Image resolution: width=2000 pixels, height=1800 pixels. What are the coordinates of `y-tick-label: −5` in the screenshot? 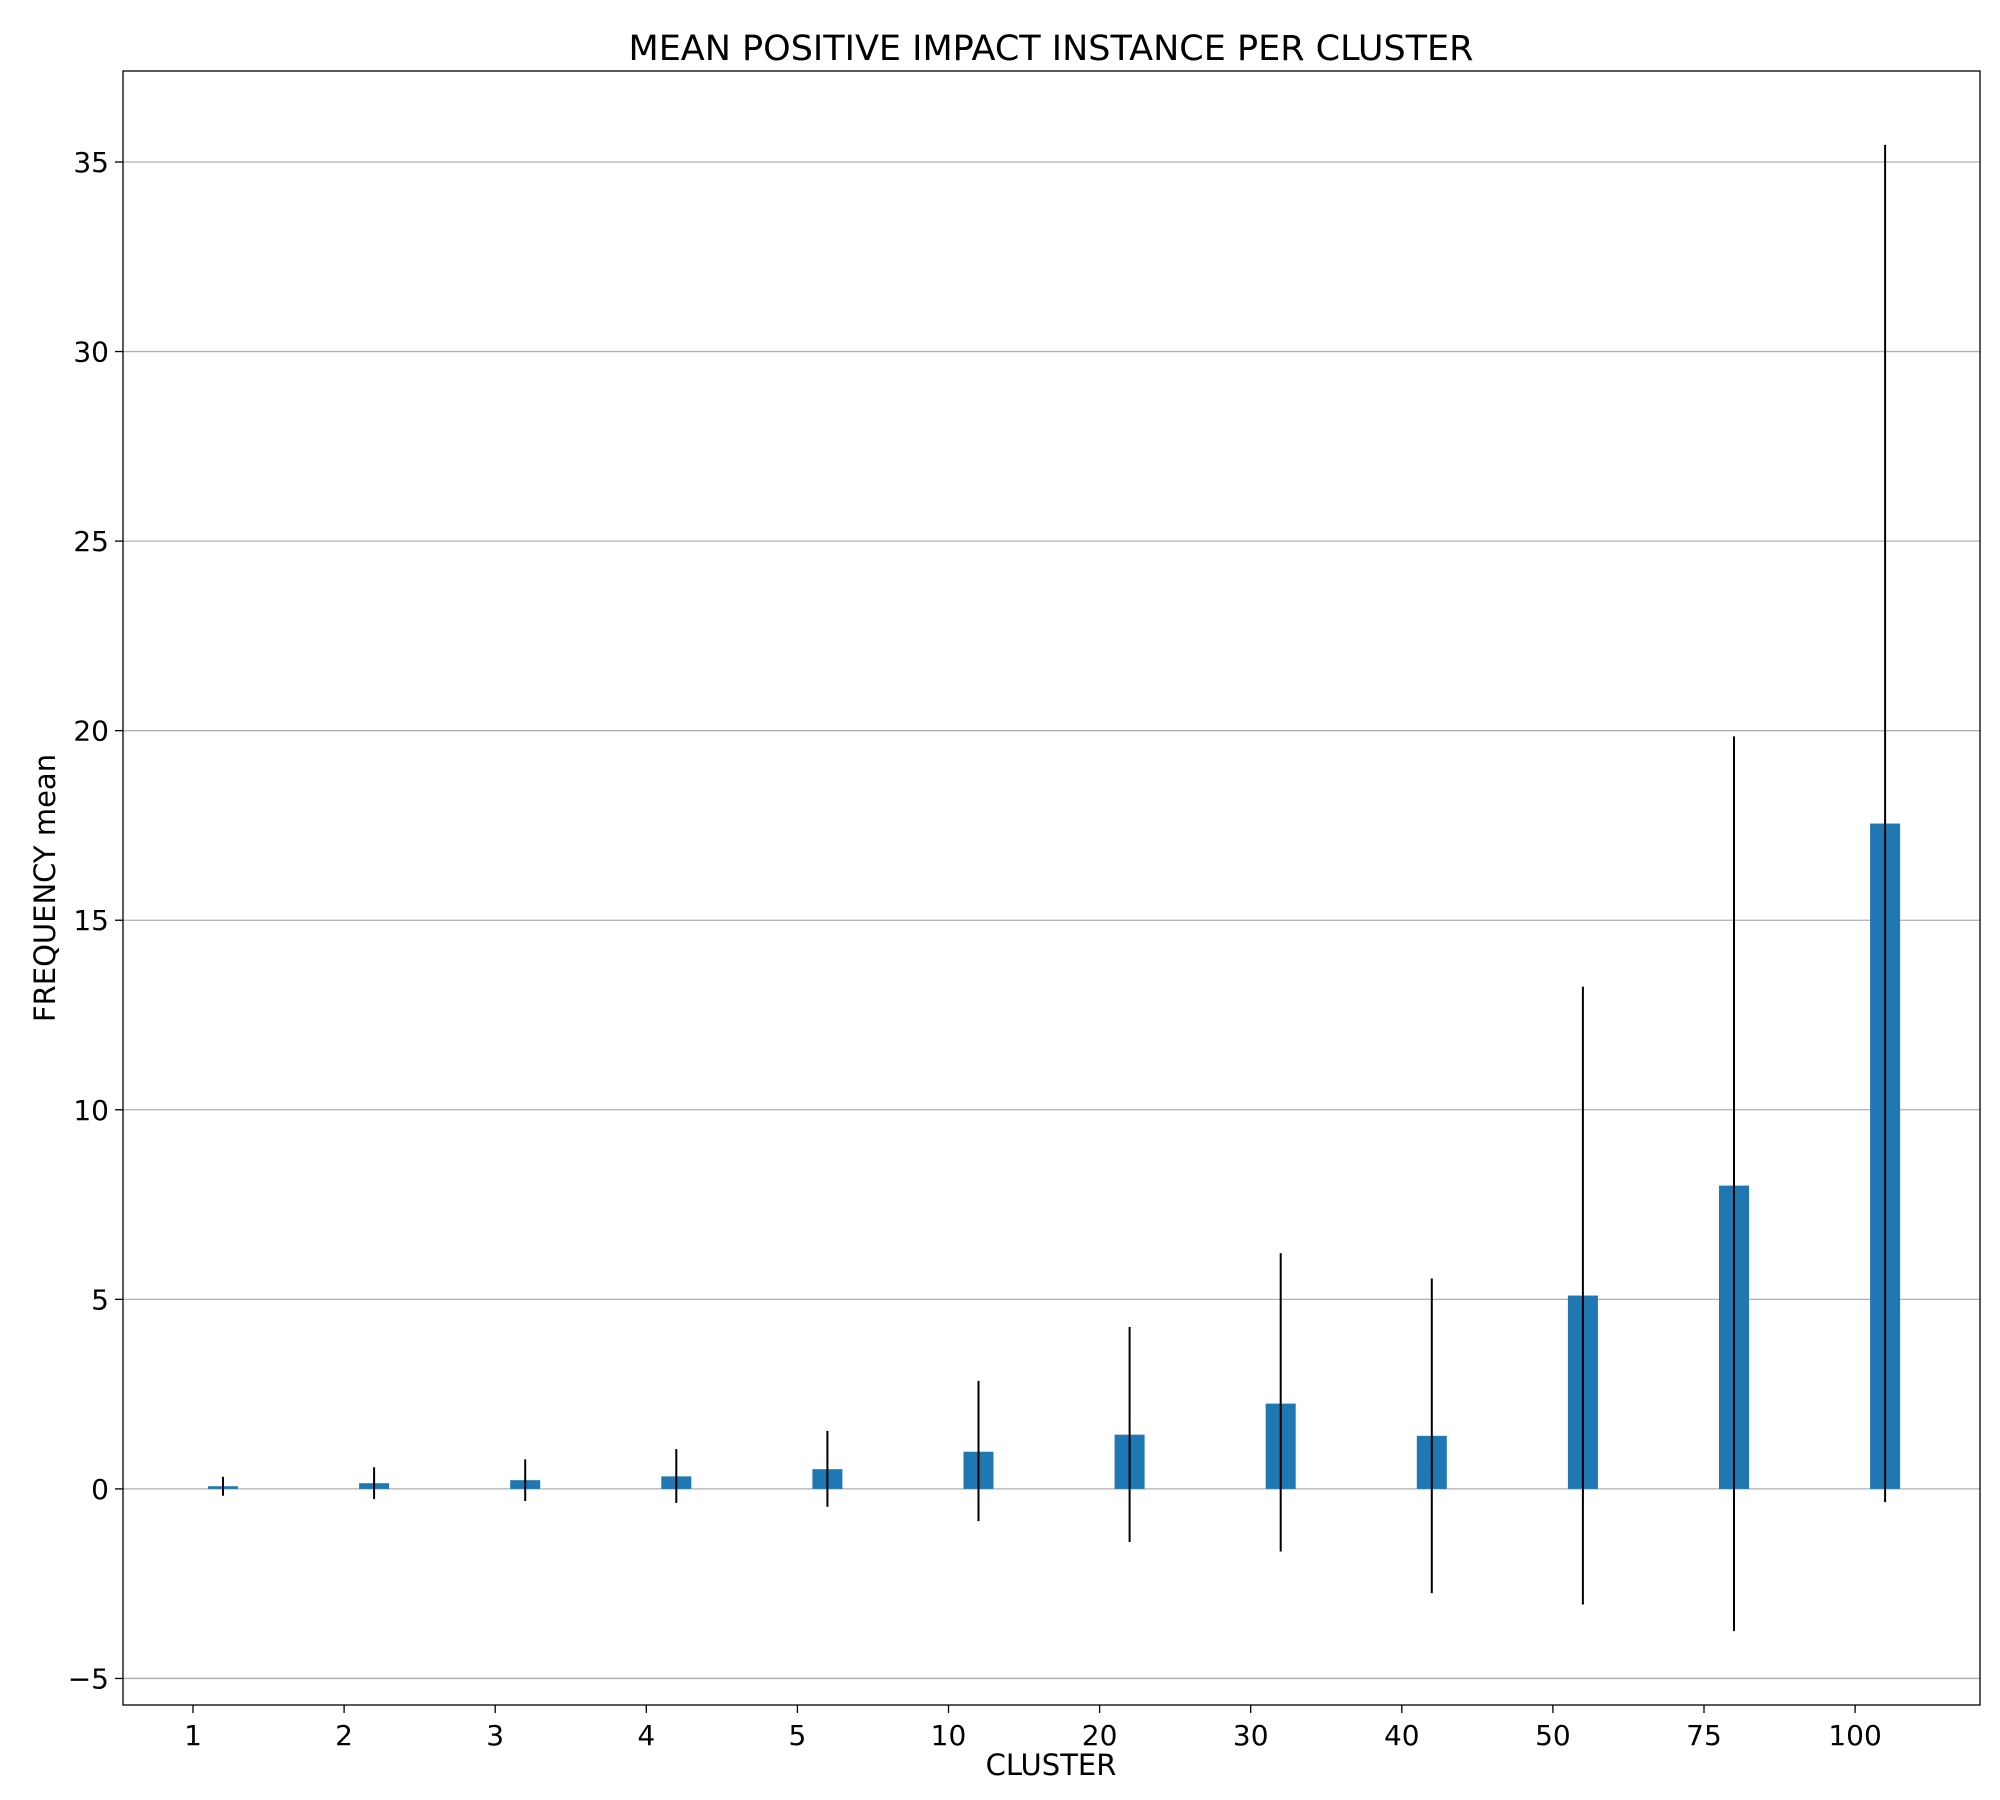 It's located at (88, 1678).